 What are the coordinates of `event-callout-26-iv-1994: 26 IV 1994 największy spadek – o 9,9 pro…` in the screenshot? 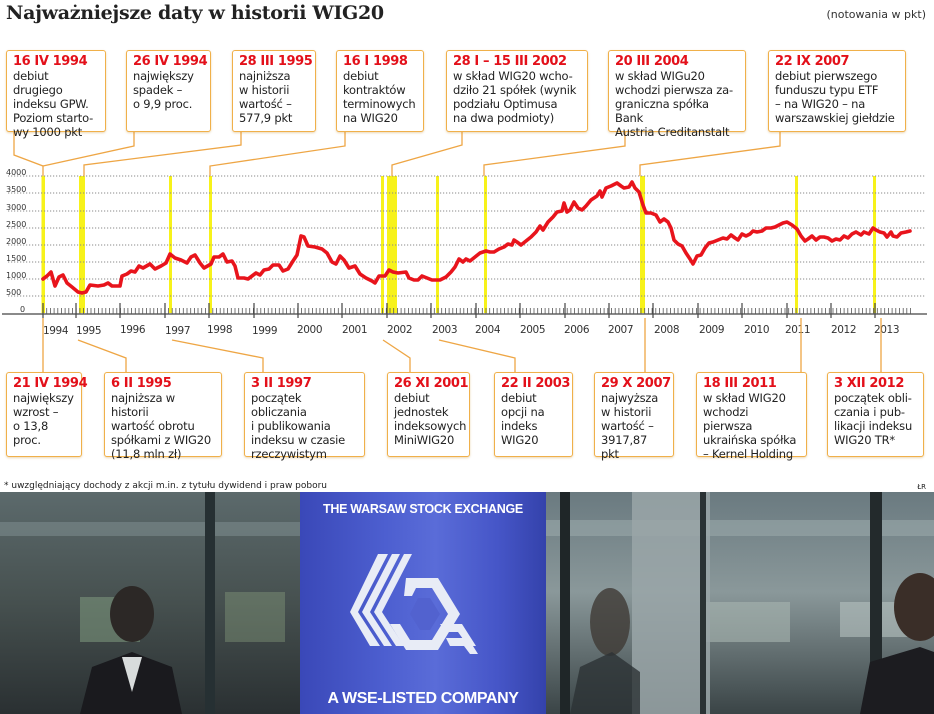 It's located at (168, 91).